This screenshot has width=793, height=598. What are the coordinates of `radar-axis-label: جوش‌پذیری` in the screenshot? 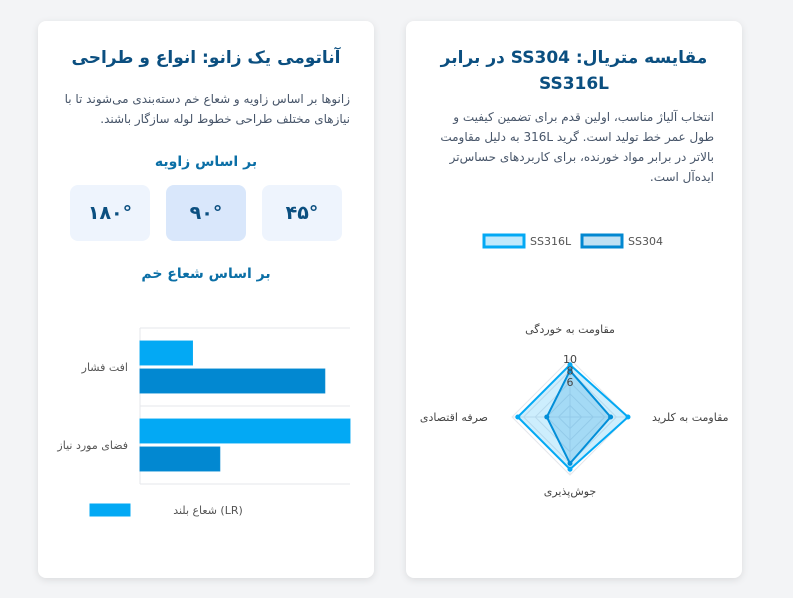 It's located at (570, 491).